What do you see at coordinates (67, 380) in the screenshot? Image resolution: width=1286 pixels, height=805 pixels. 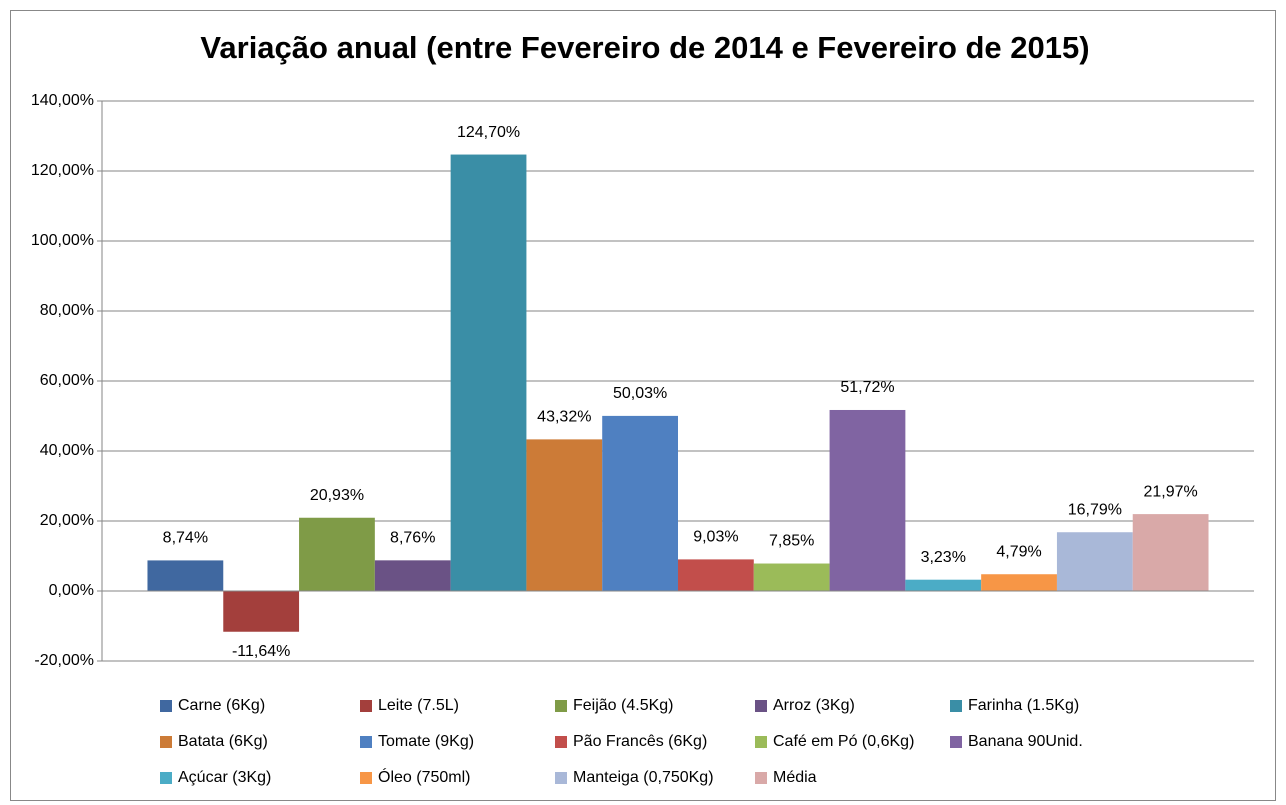 I see `y-tick-label: 60,00%` at bounding box center [67, 380].